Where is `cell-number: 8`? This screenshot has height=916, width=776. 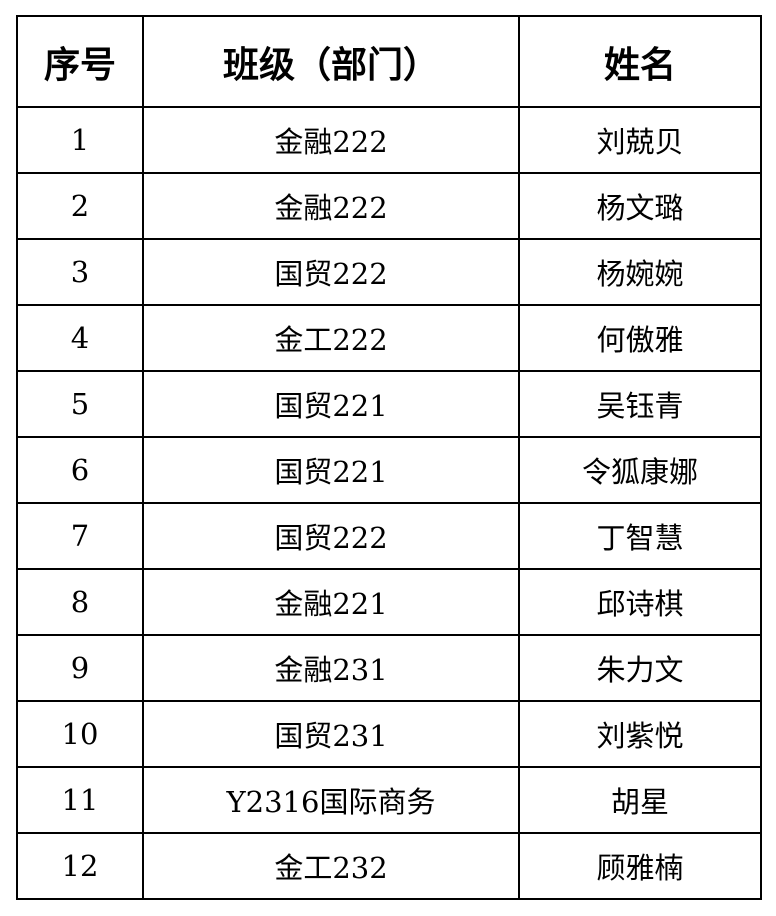 cell-number: 8 is located at coordinates (80, 602).